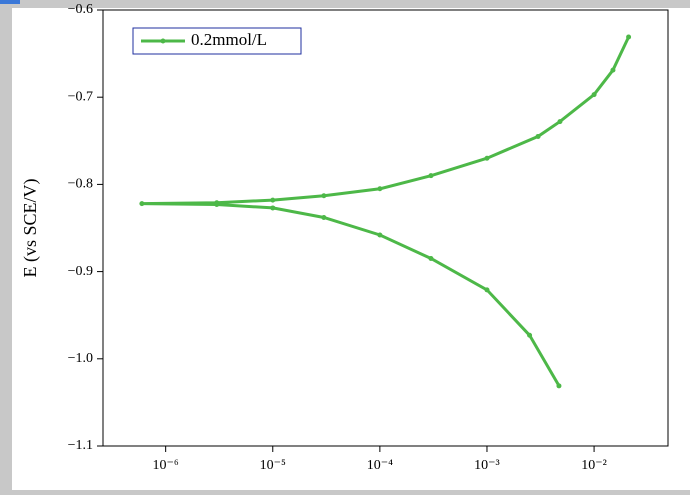  What do you see at coordinates (80, 9) in the screenshot?
I see `y-tick-label: −0.6` at bounding box center [80, 9].